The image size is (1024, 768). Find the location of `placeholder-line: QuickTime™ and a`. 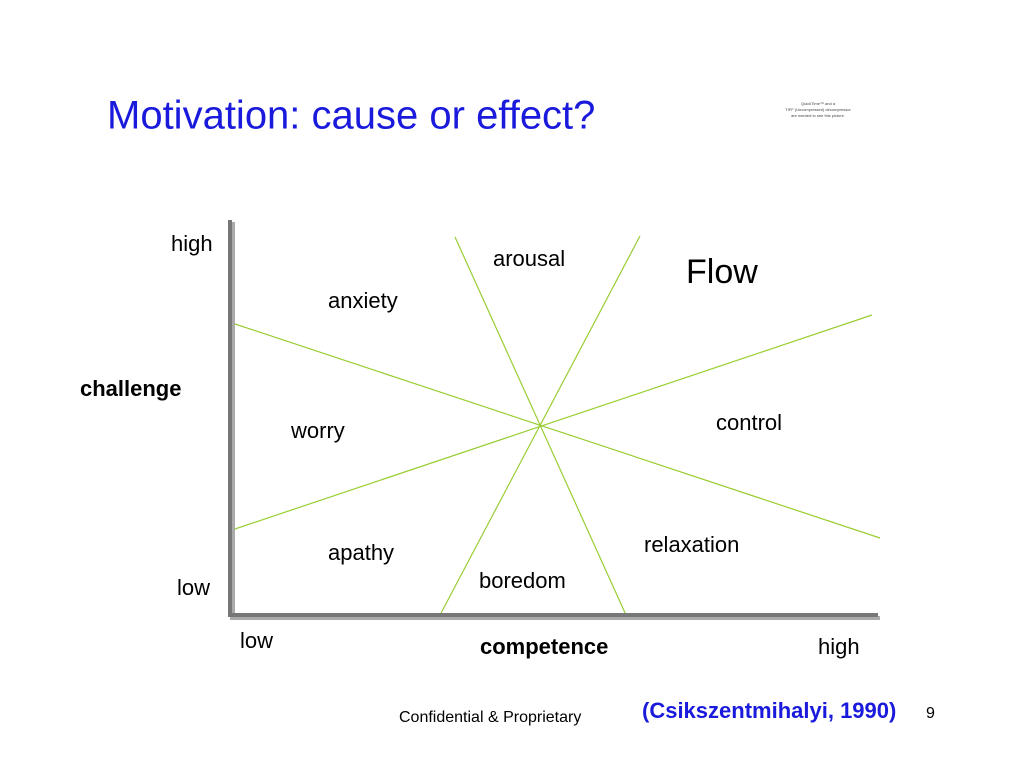

placeholder-line: QuickTime™ and a is located at coordinates (818, 103).